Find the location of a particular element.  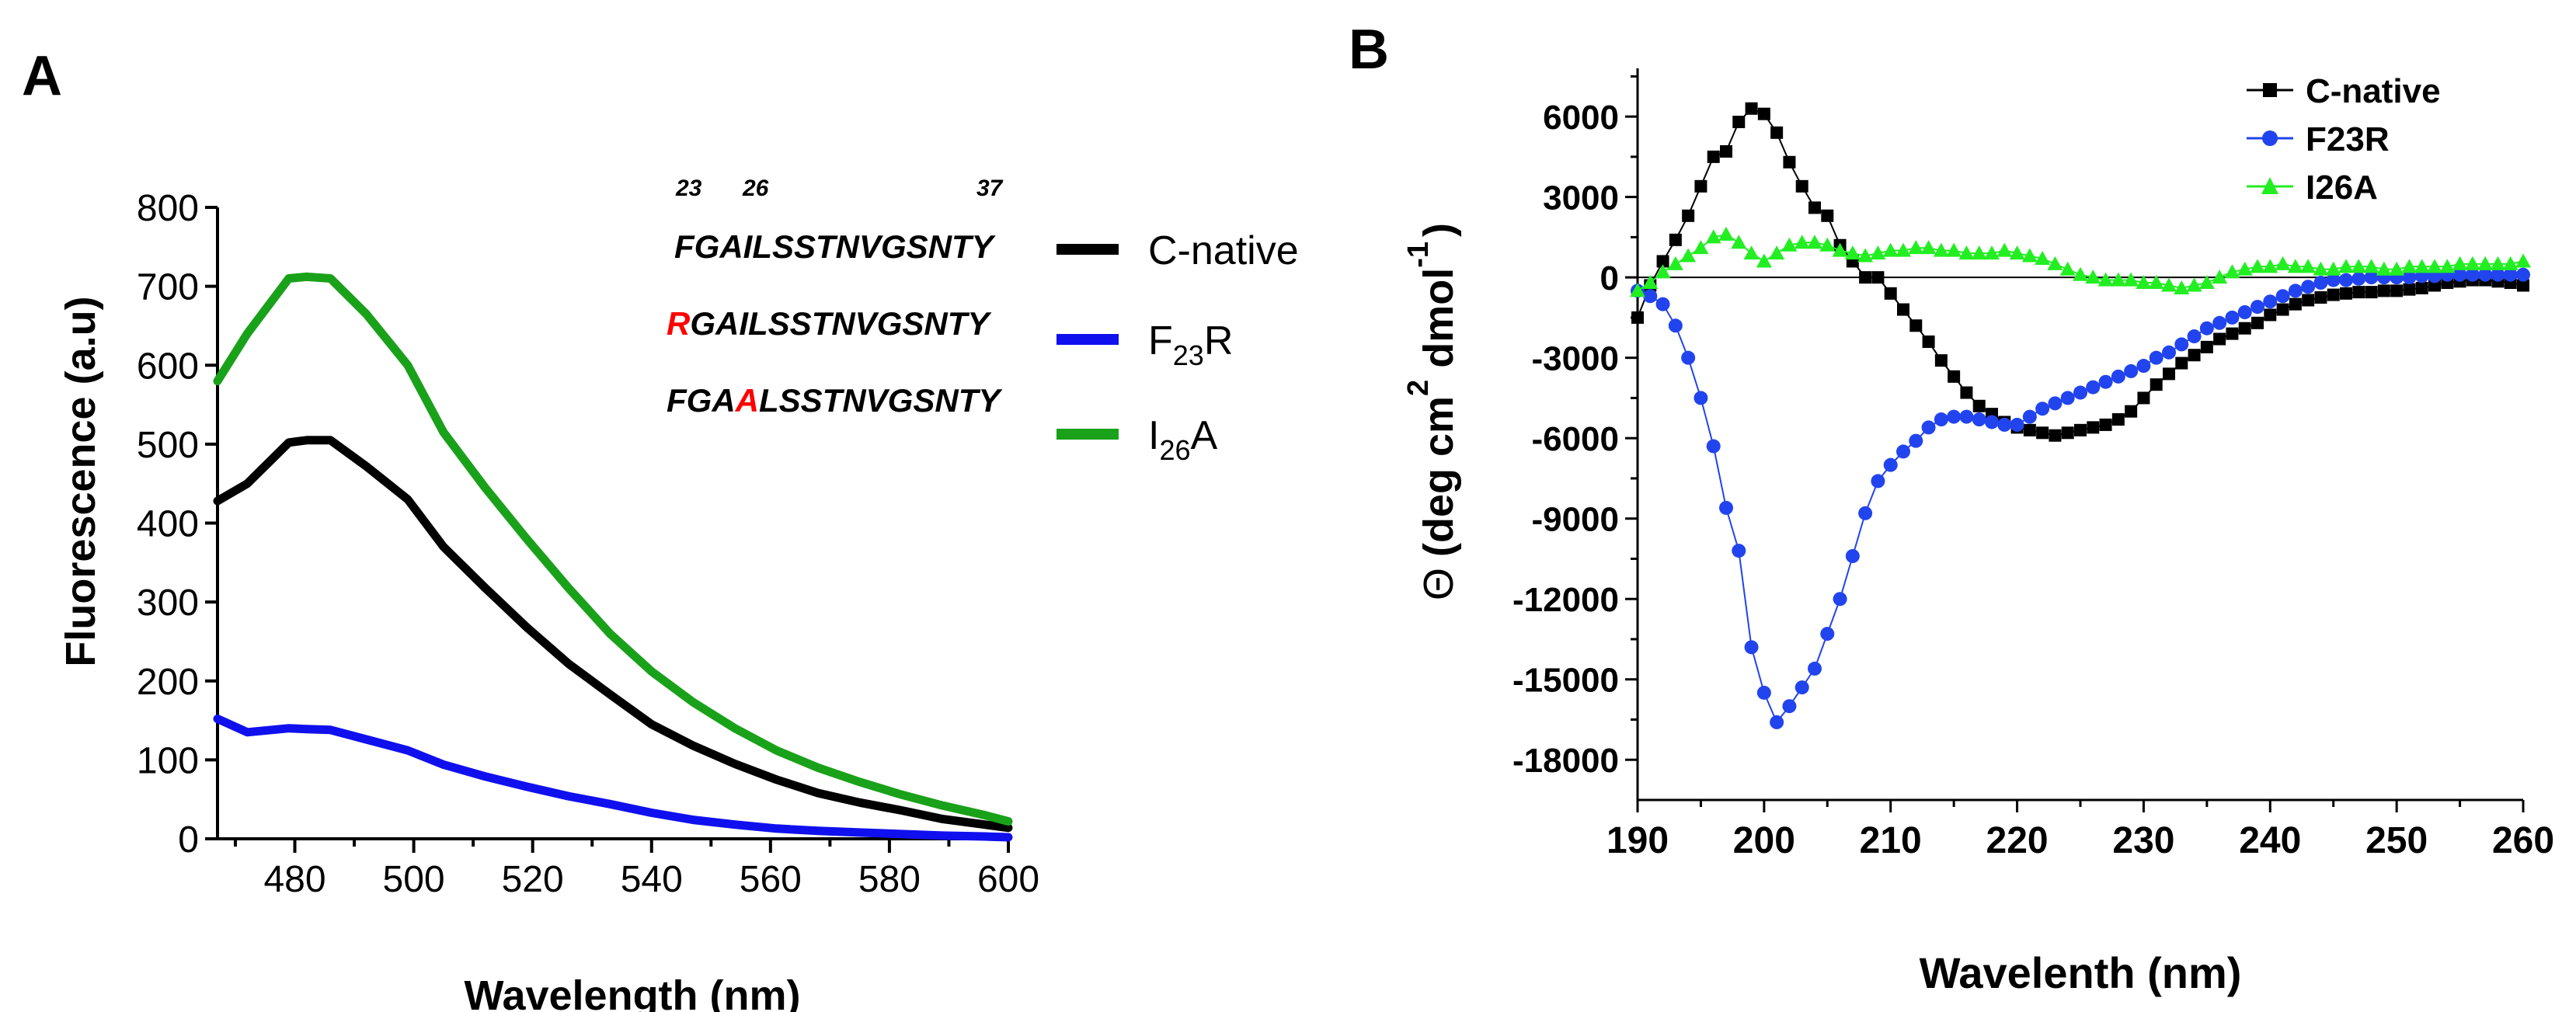

legend-swatch-c-native is located at coordinates (1088, 249).